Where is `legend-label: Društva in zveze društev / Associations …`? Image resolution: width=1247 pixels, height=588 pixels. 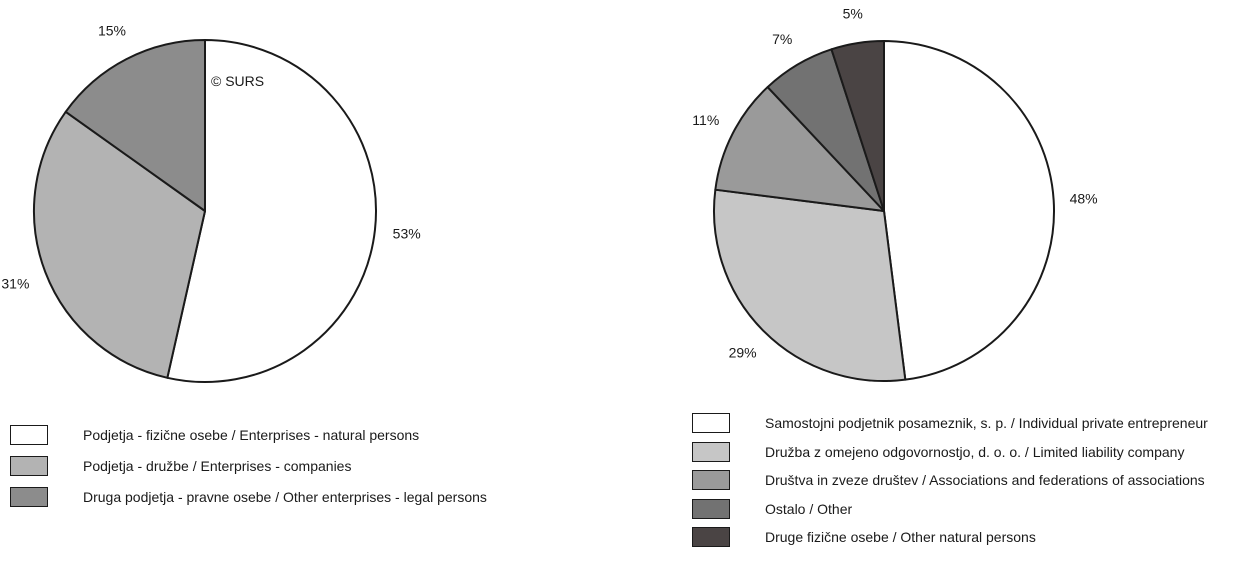
legend-label: Društva in zveze društev / Associations … is located at coordinates (985, 480).